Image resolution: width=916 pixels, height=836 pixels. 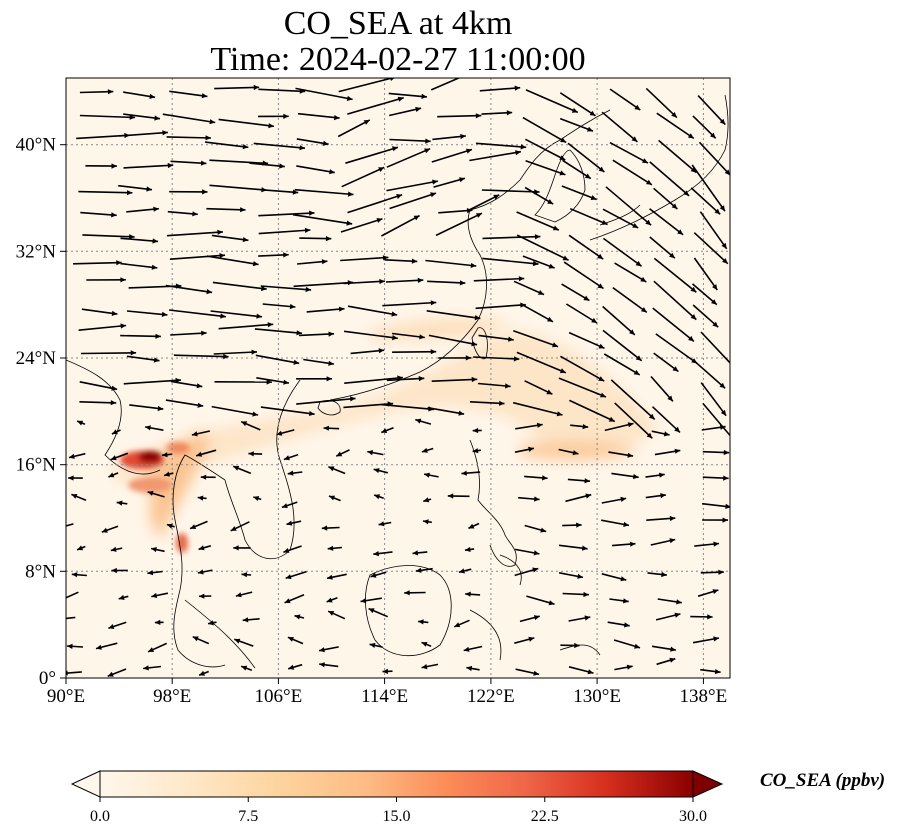 What do you see at coordinates (85, 784) in the screenshot?
I see `colorbar-extend-min` at bounding box center [85, 784].